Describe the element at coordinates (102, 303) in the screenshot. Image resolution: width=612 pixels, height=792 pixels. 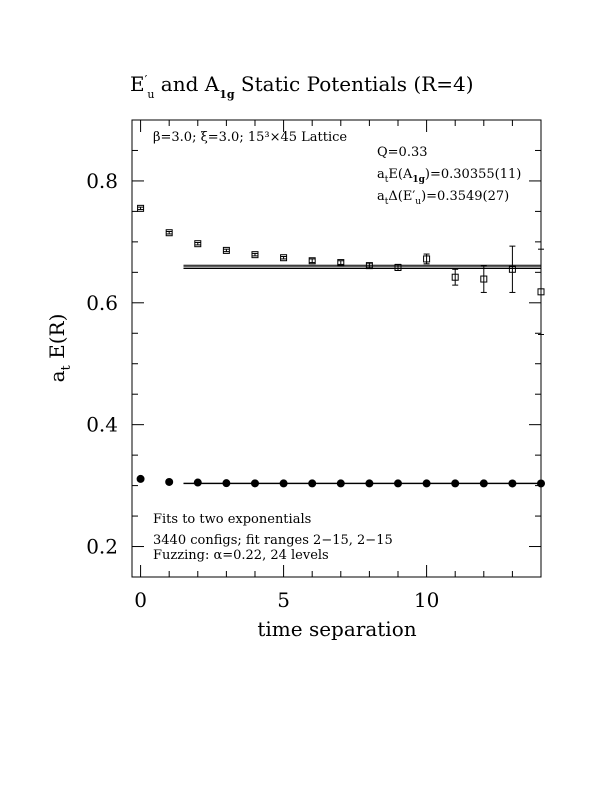
I see `y-tick-label: 0.6` at that location.